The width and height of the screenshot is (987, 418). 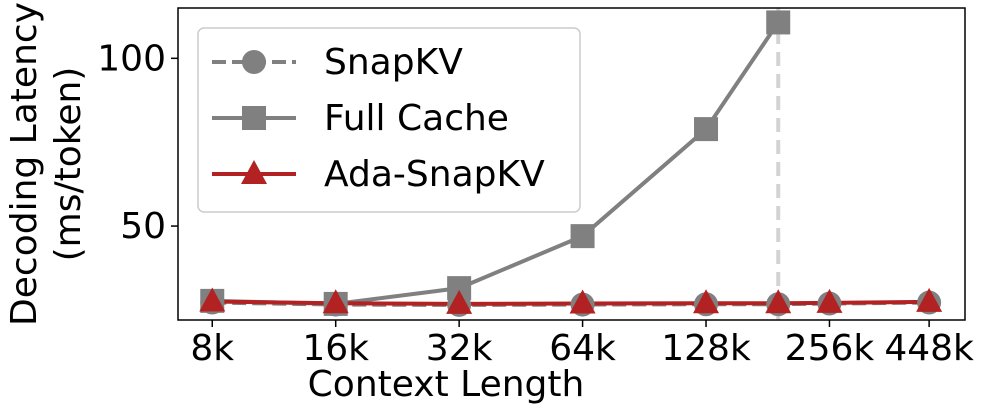 I want to click on x-tick-label: 448k, so click(x=929, y=348).